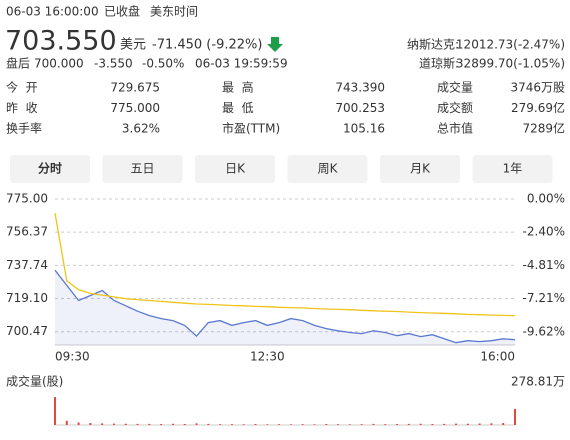  What do you see at coordinates (510, 64) in the screenshot?
I see `index-value: 32899.70(-1.05%)` at bounding box center [510, 64].